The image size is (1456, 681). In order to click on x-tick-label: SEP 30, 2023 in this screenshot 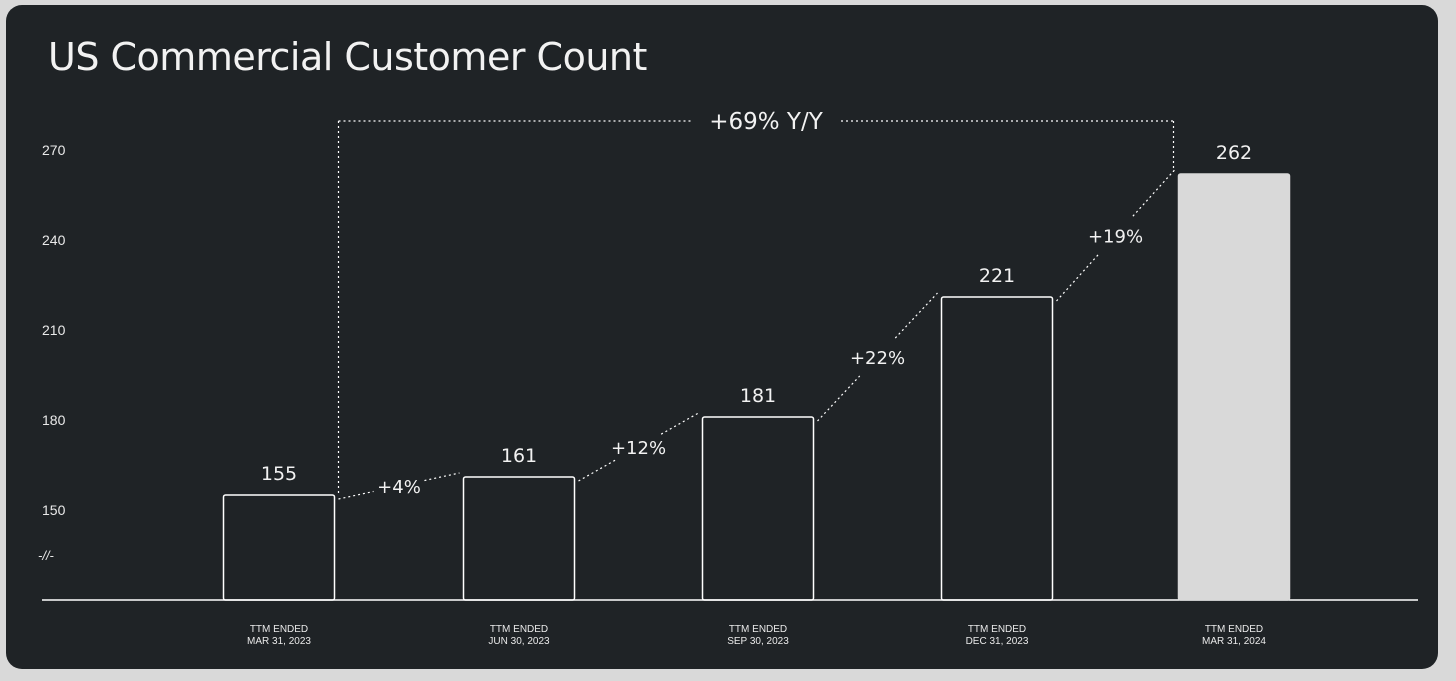, I will do `click(758, 641)`.